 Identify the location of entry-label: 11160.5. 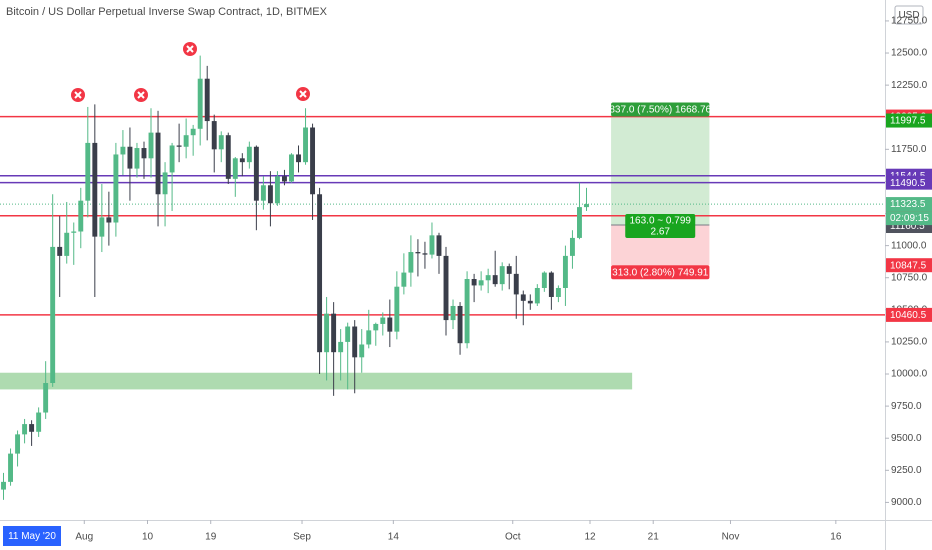
(907, 226).